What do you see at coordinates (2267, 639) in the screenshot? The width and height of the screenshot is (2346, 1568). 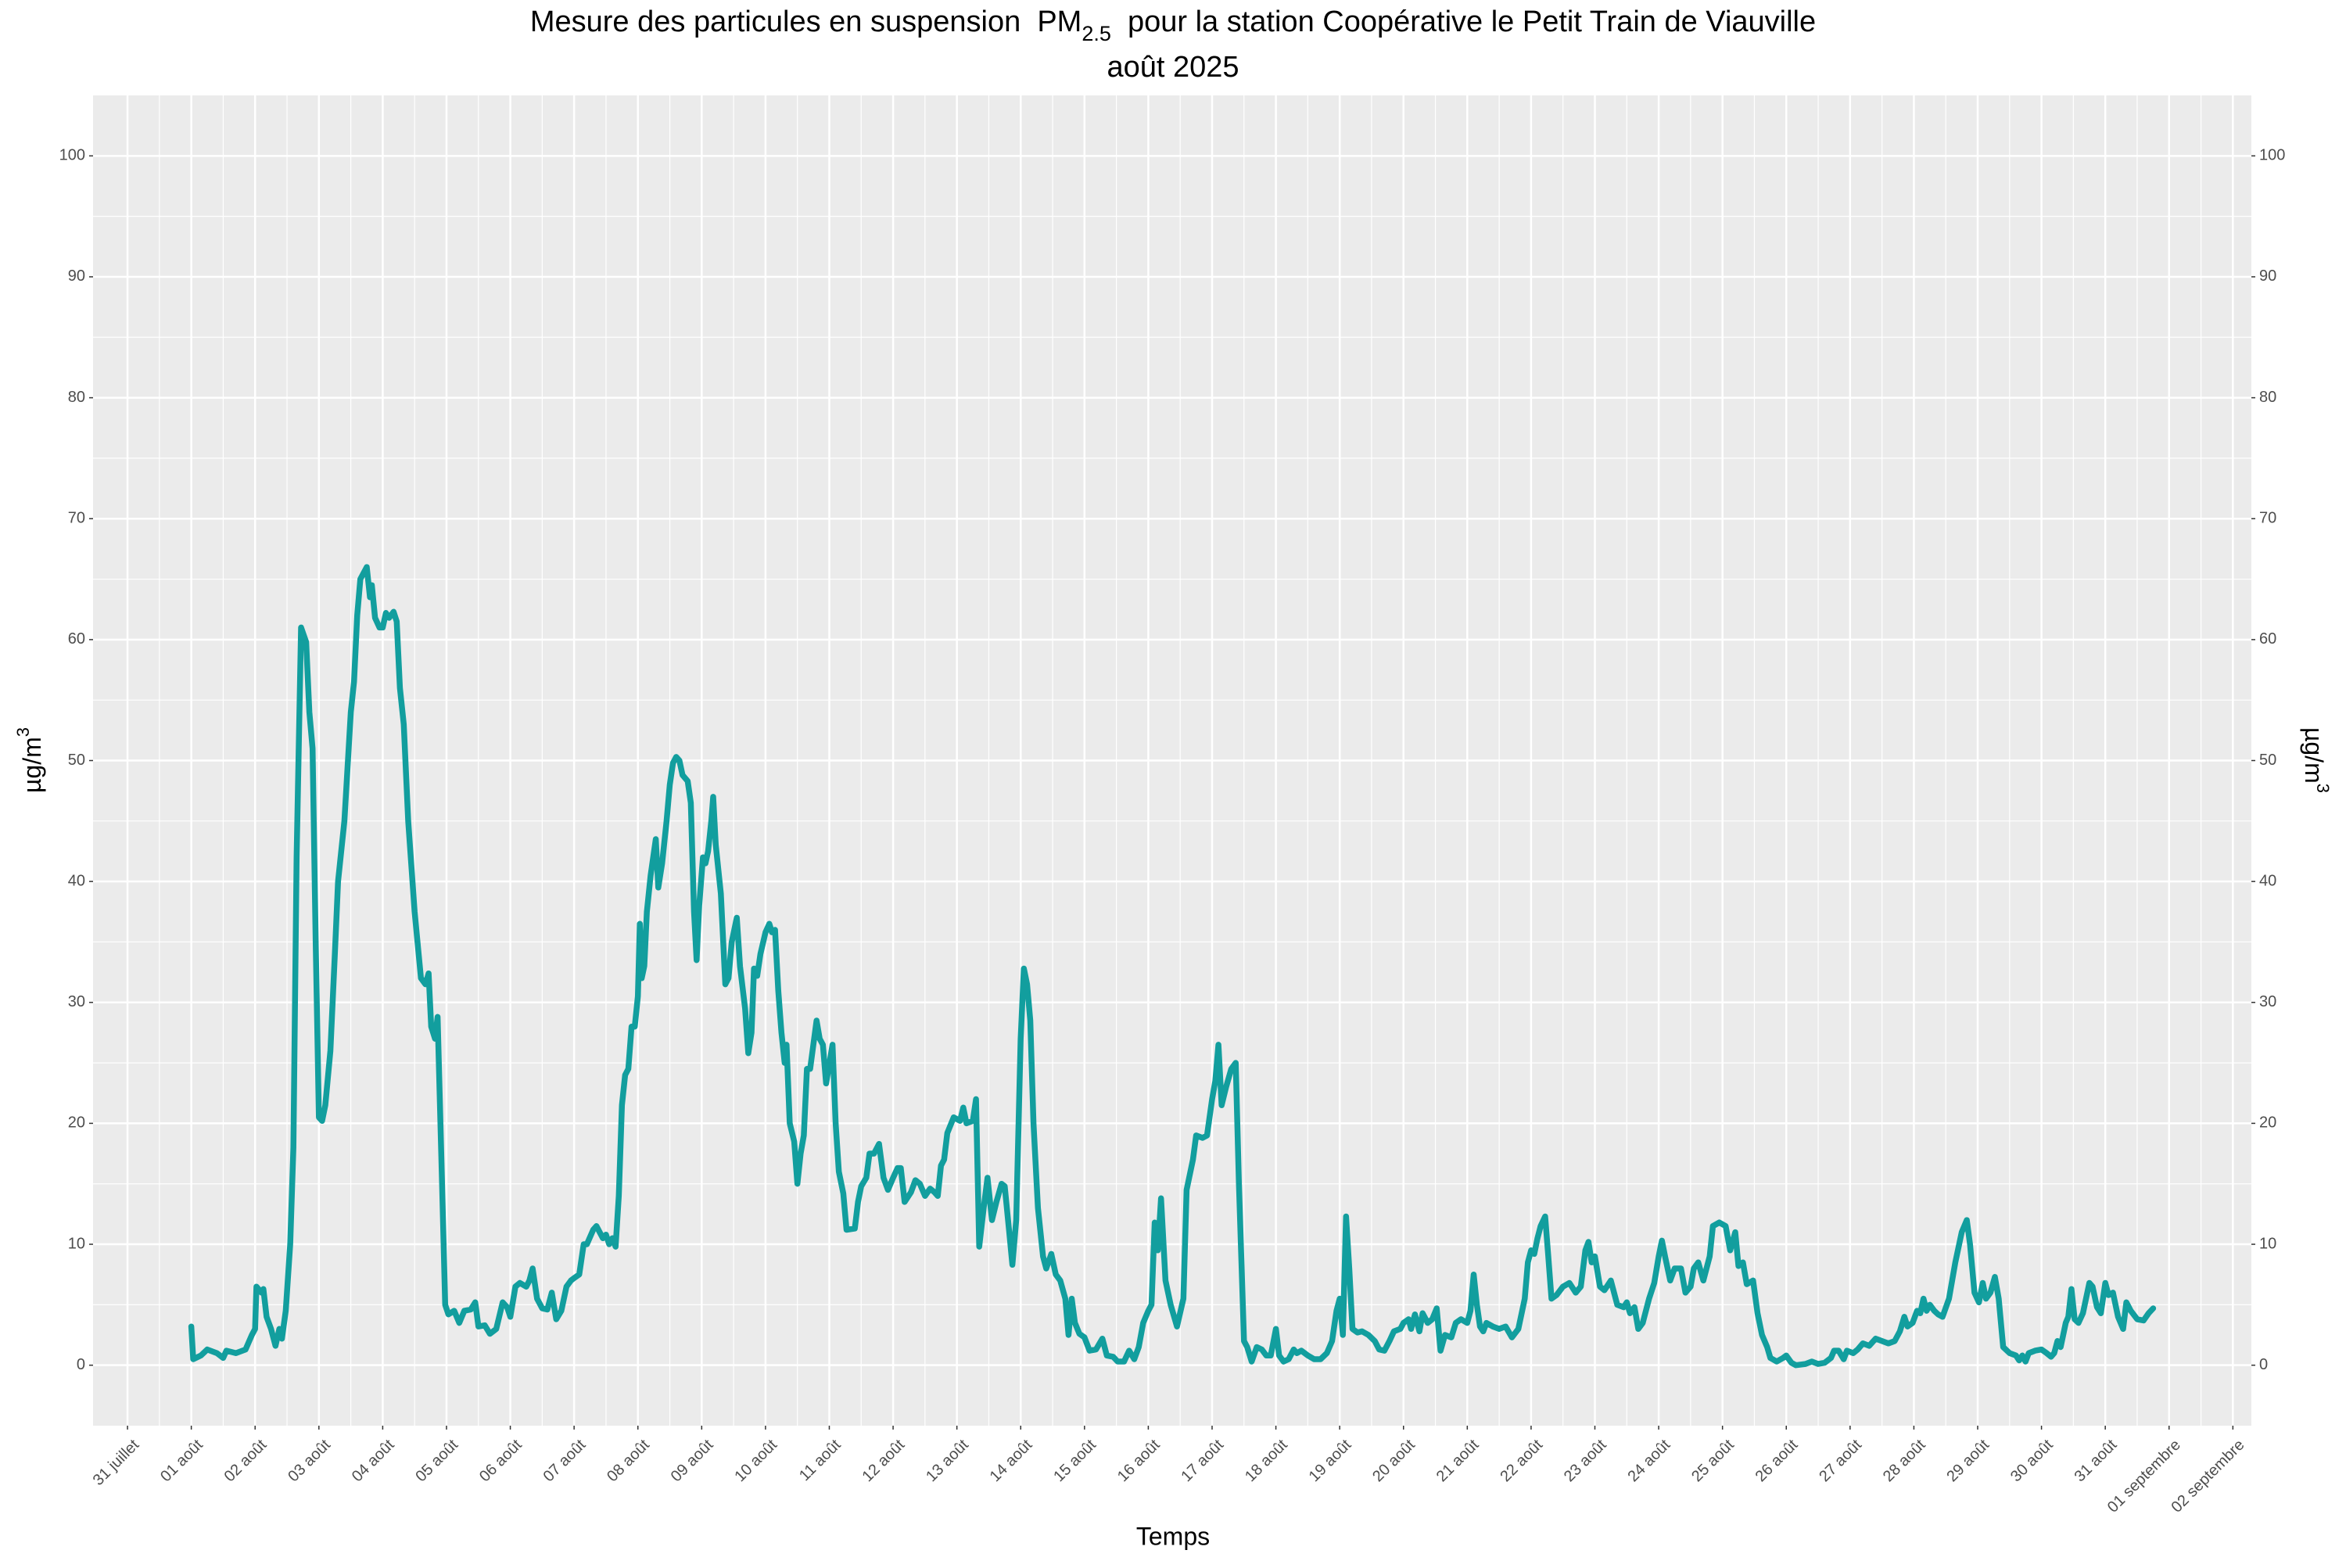 I see `y2-tick-label: 60` at bounding box center [2267, 639].